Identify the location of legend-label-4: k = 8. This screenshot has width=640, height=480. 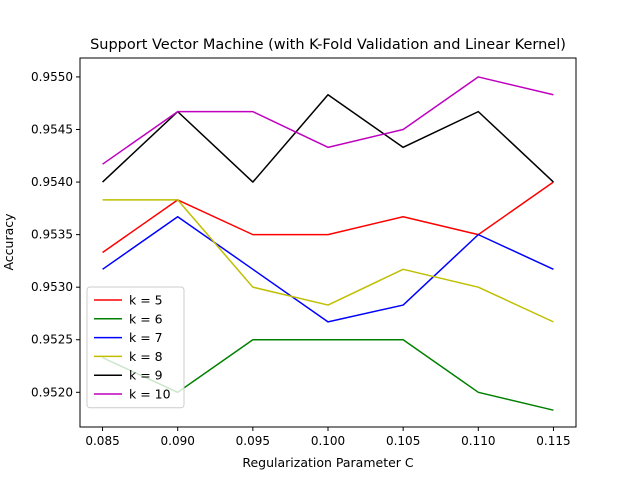
(146, 356).